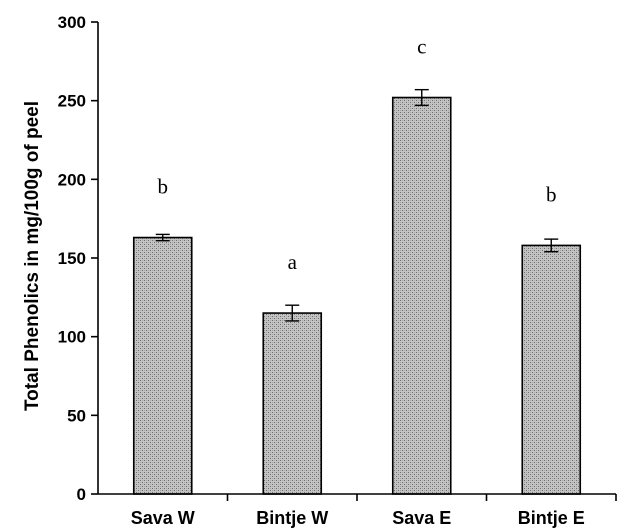 This screenshot has width=621, height=530. What do you see at coordinates (292, 518) in the screenshot?
I see `x-tick-label: Bintje W` at bounding box center [292, 518].